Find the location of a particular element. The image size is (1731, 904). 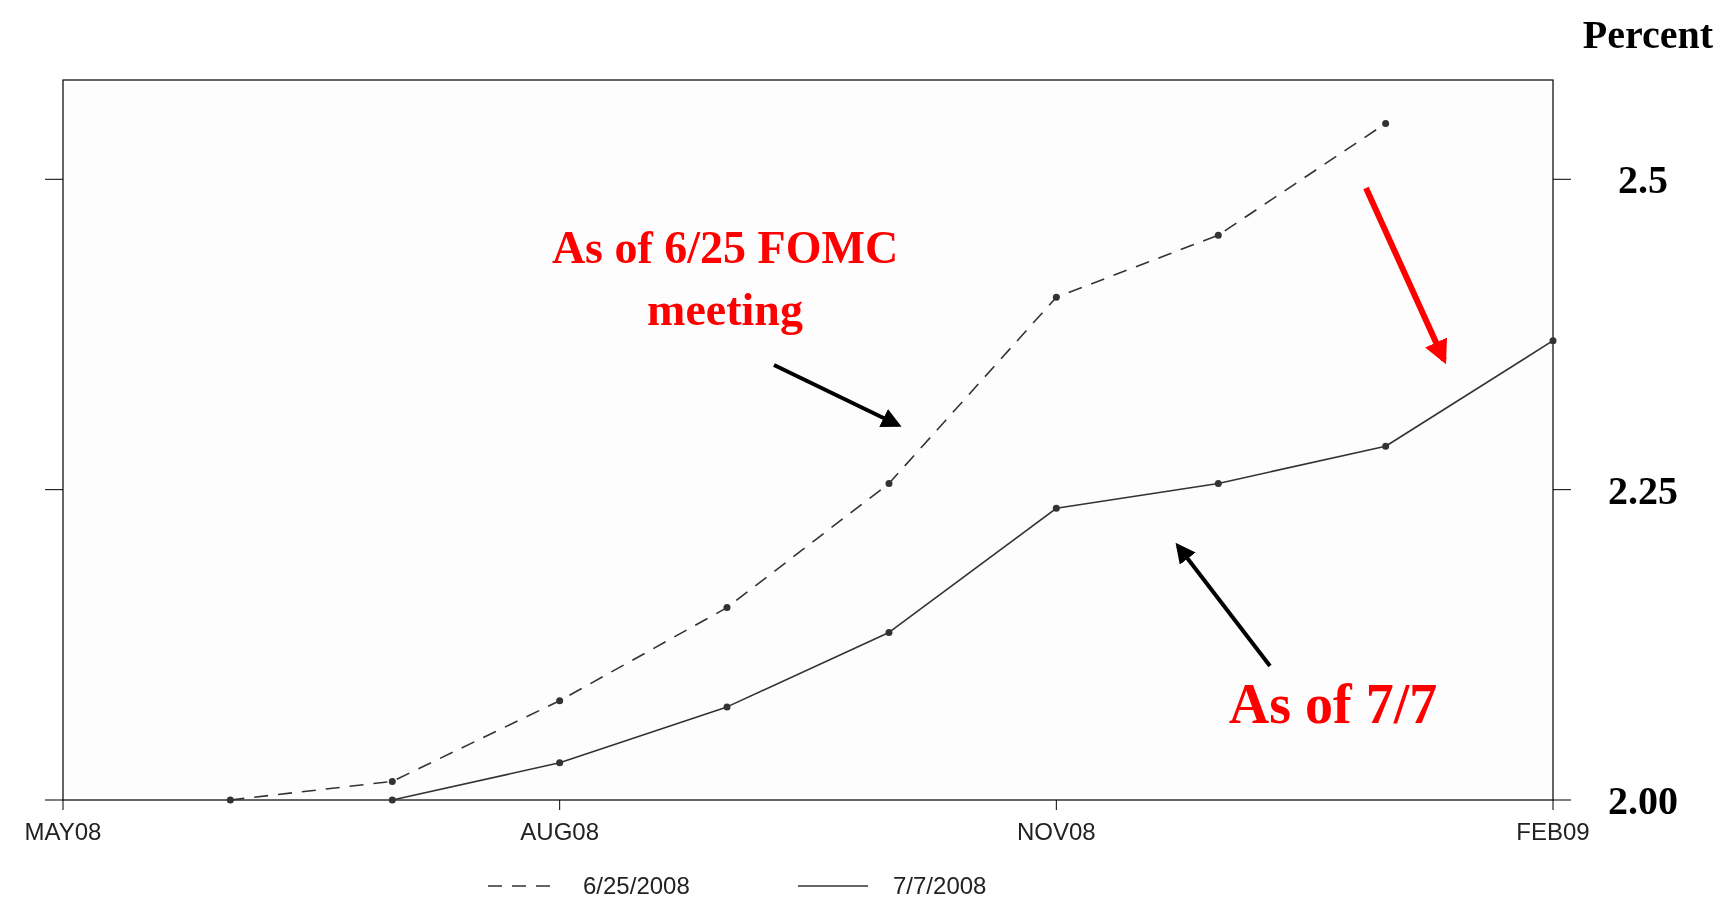

y-tick-label: 2.5 is located at coordinates (1643, 180).